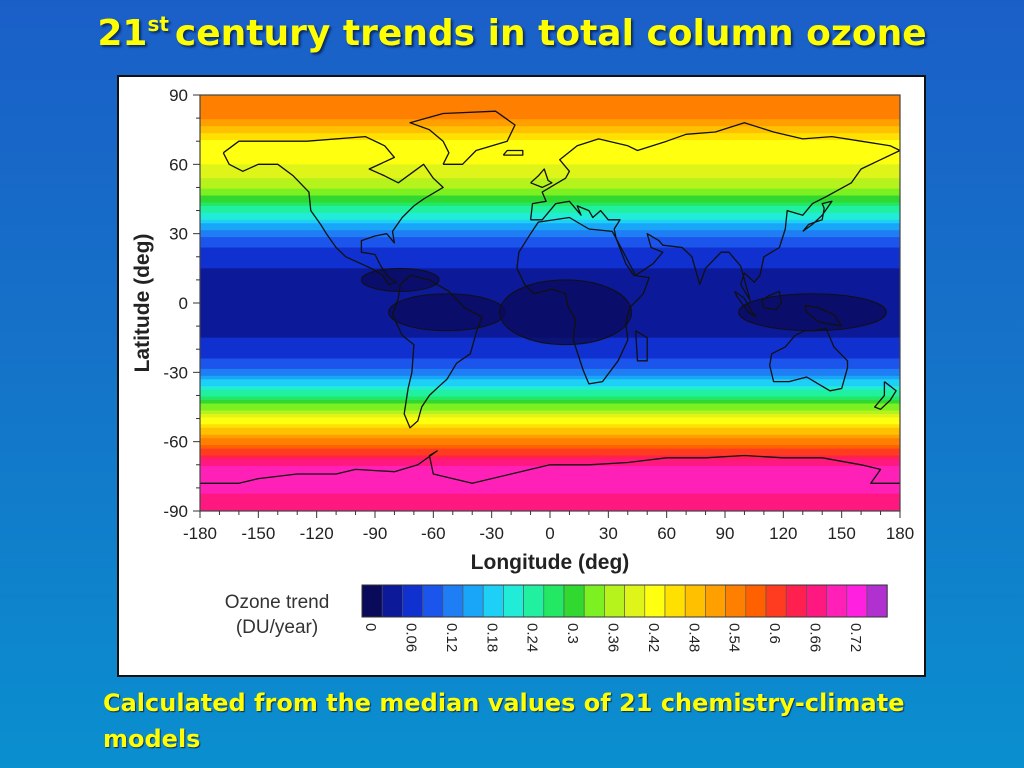 The image size is (1024, 768). What do you see at coordinates (451, 637) in the screenshot?
I see `colorbar-tick-label: 0.12` at bounding box center [451, 637].